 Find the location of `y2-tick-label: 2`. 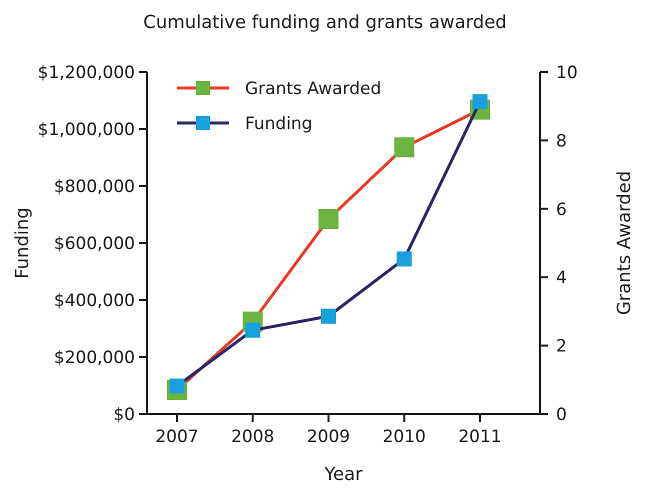

y2-tick-label: 2 is located at coordinates (561, 346).